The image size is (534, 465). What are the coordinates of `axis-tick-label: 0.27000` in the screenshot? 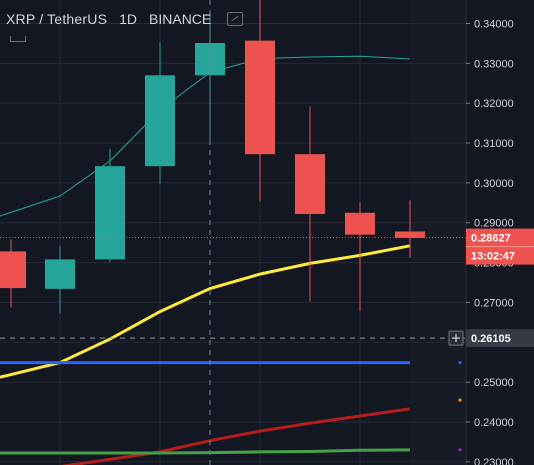 It's located at (494, 303).